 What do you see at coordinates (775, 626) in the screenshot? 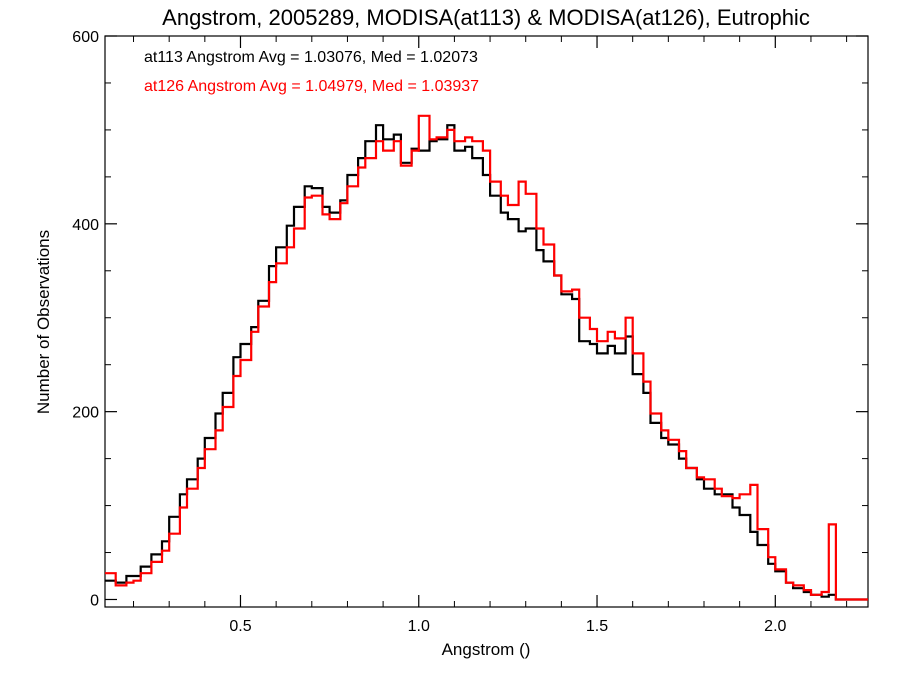
I see `x-tick-label: 2.0` at bounding box center [775, 626].